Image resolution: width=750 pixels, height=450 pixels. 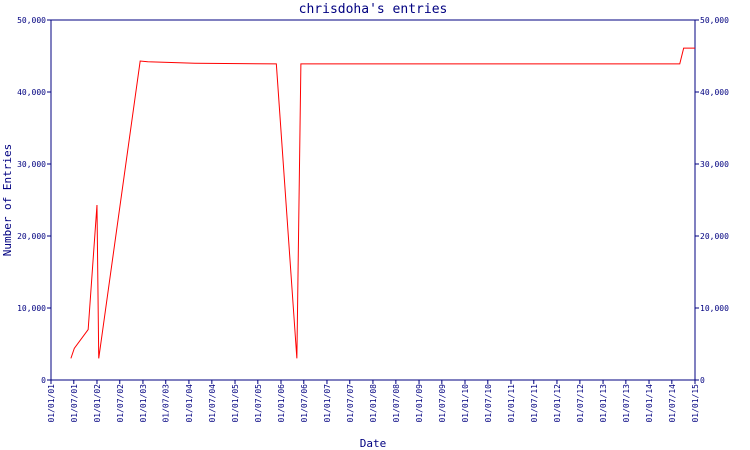 I want to click on x-tick-label: 01/07/12, so click(x=580, y=403).